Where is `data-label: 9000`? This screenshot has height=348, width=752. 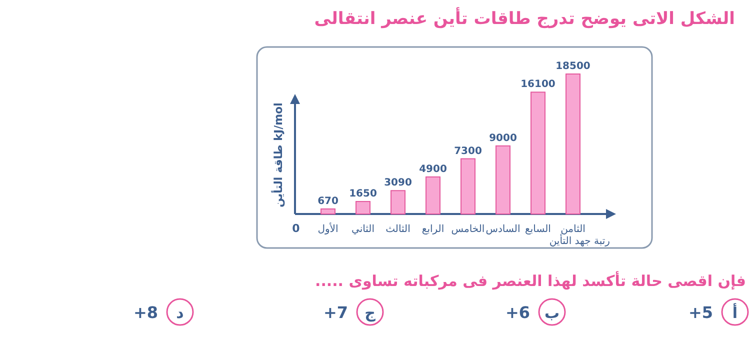 data-label: 9000 is located at coordinates (503, 138).